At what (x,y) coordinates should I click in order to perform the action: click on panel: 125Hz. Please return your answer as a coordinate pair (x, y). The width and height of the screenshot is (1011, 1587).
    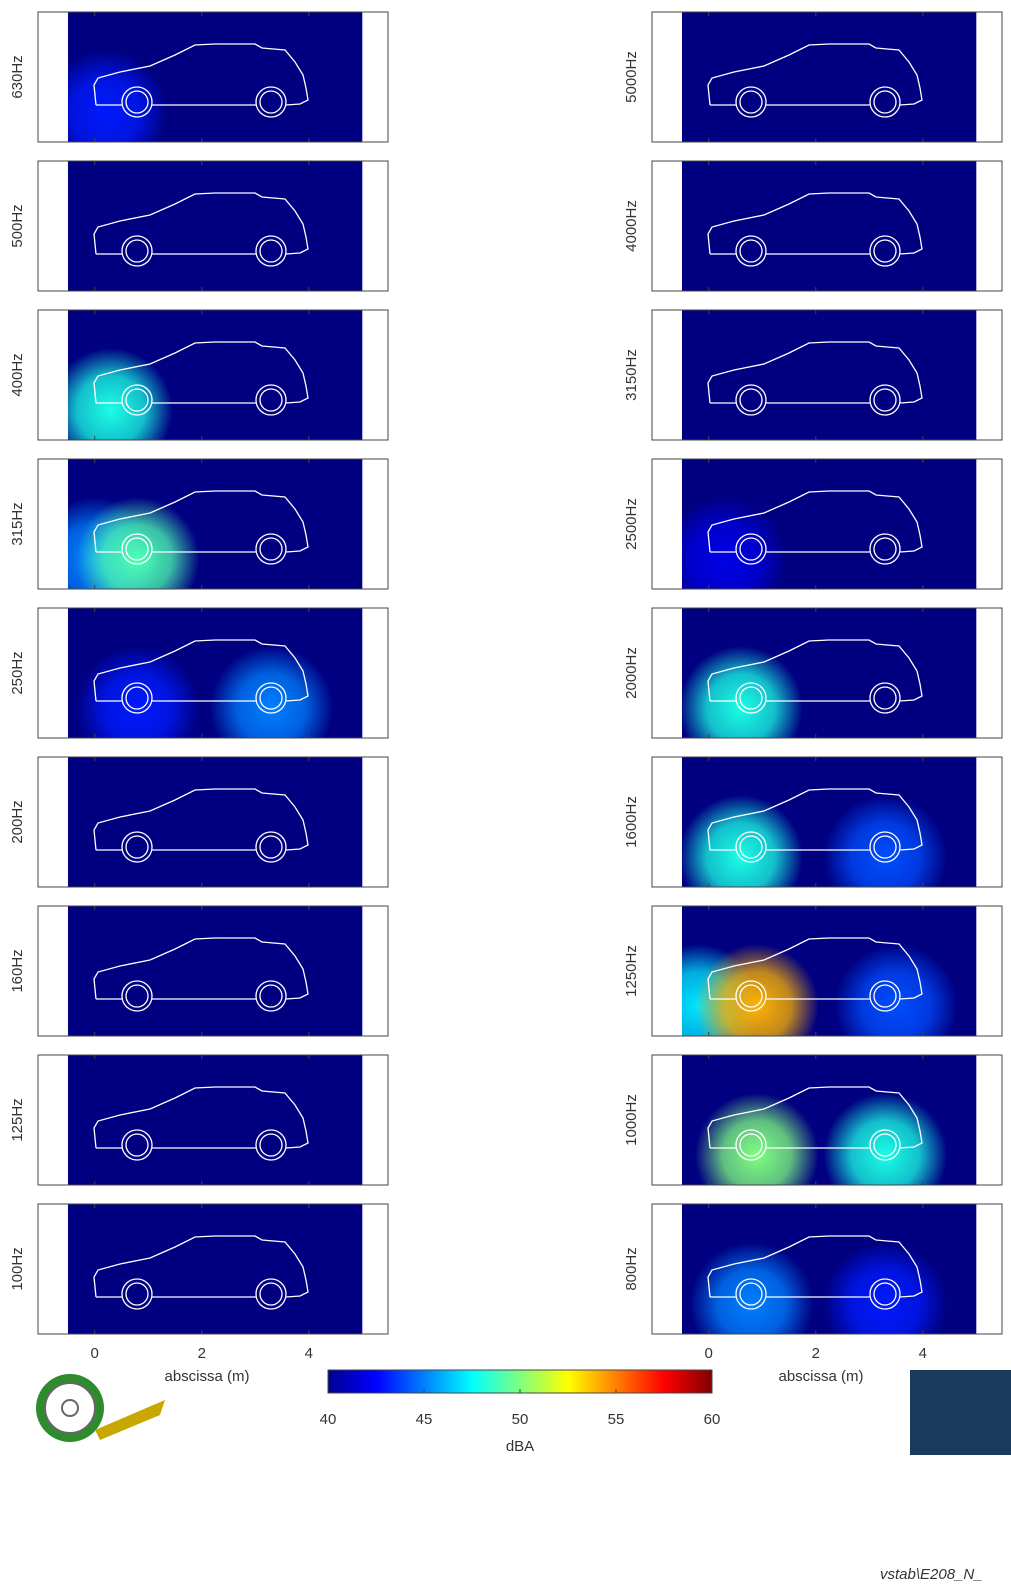
    Looking at the image, I should click on (199, 1120).